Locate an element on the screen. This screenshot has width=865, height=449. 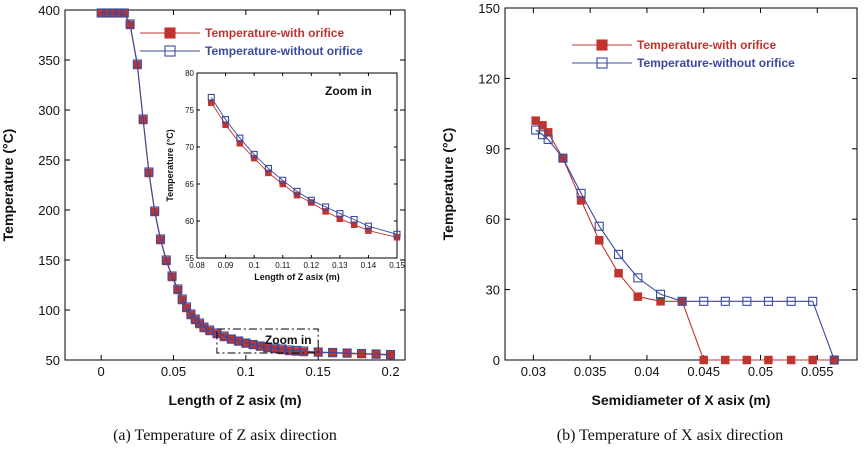
x-axis-title: Length of Z asix (m) is located at coordinates (297, 277).